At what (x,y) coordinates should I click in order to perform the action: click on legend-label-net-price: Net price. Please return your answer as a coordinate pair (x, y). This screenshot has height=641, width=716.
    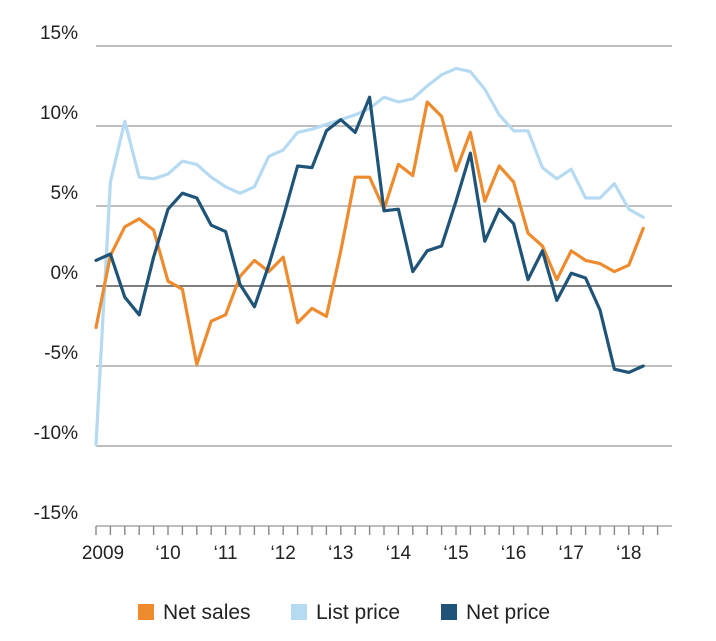
    Looking at the image, I should click on (508, 612).